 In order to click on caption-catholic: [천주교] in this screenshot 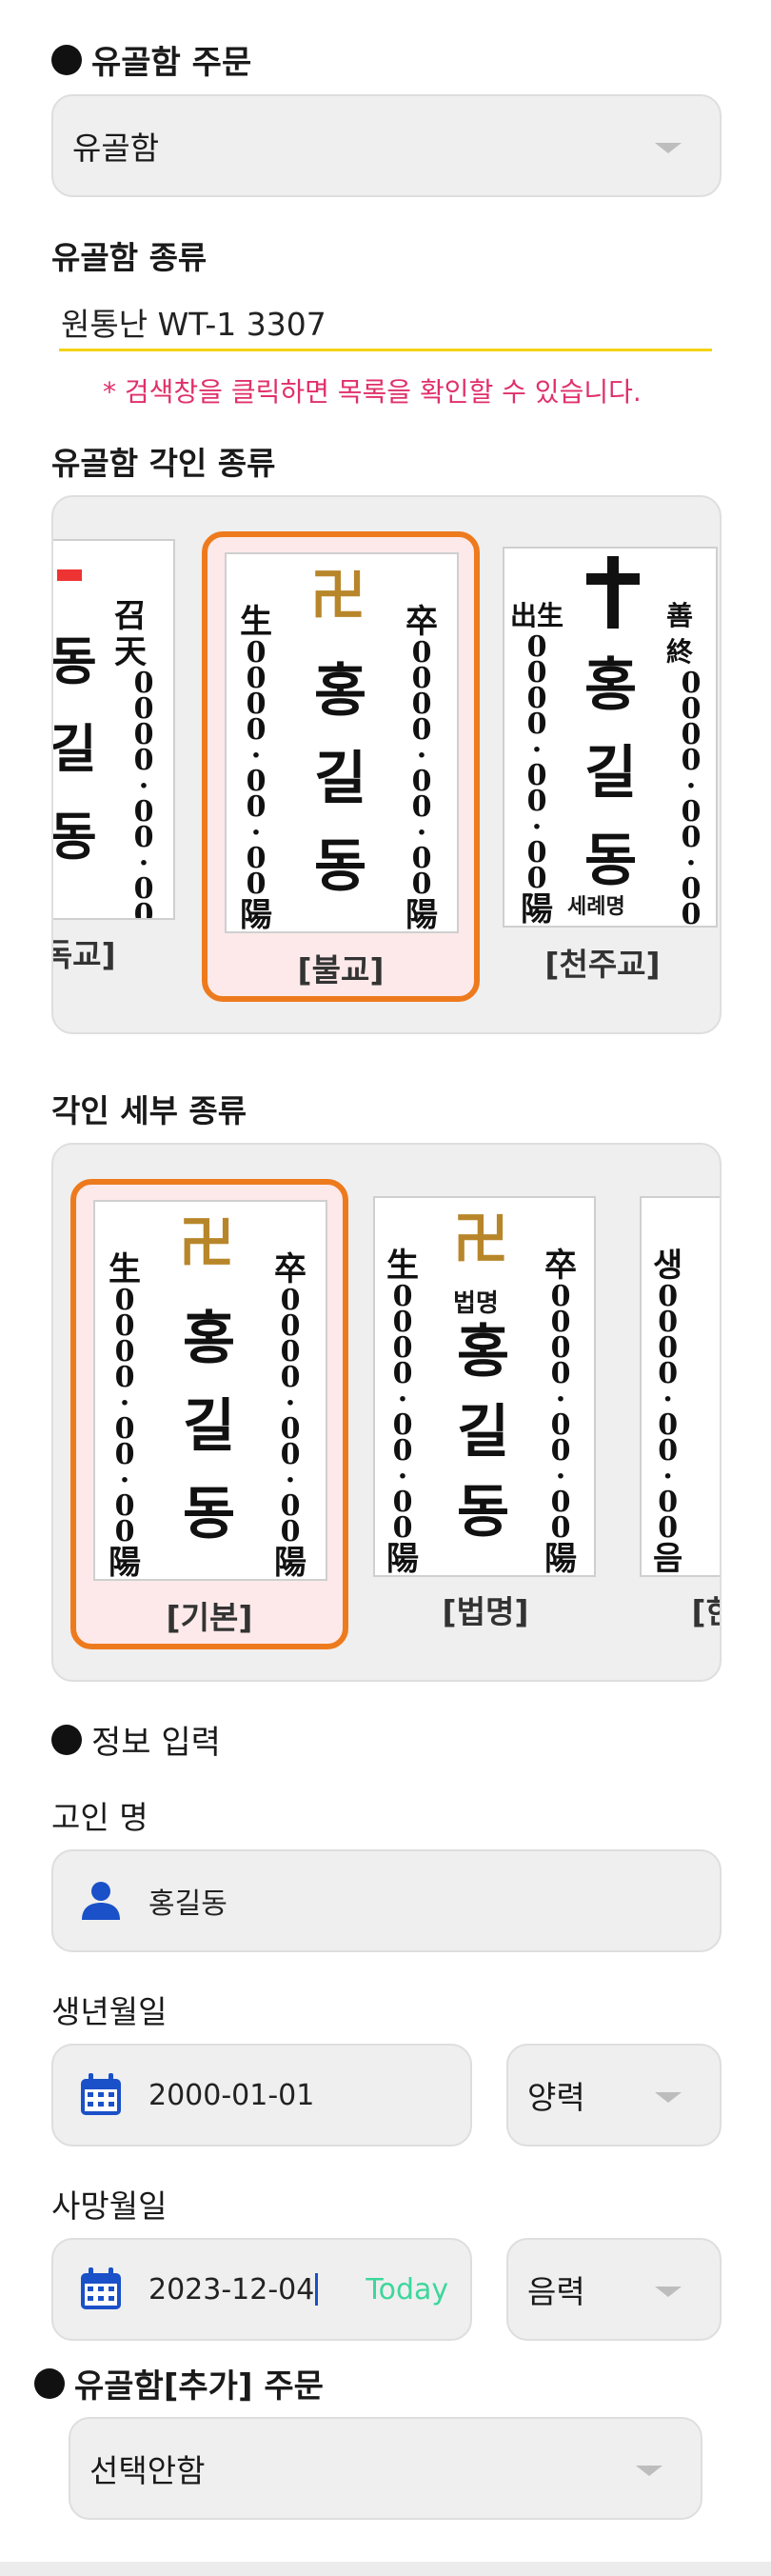, I will do `click(602, 964)`.